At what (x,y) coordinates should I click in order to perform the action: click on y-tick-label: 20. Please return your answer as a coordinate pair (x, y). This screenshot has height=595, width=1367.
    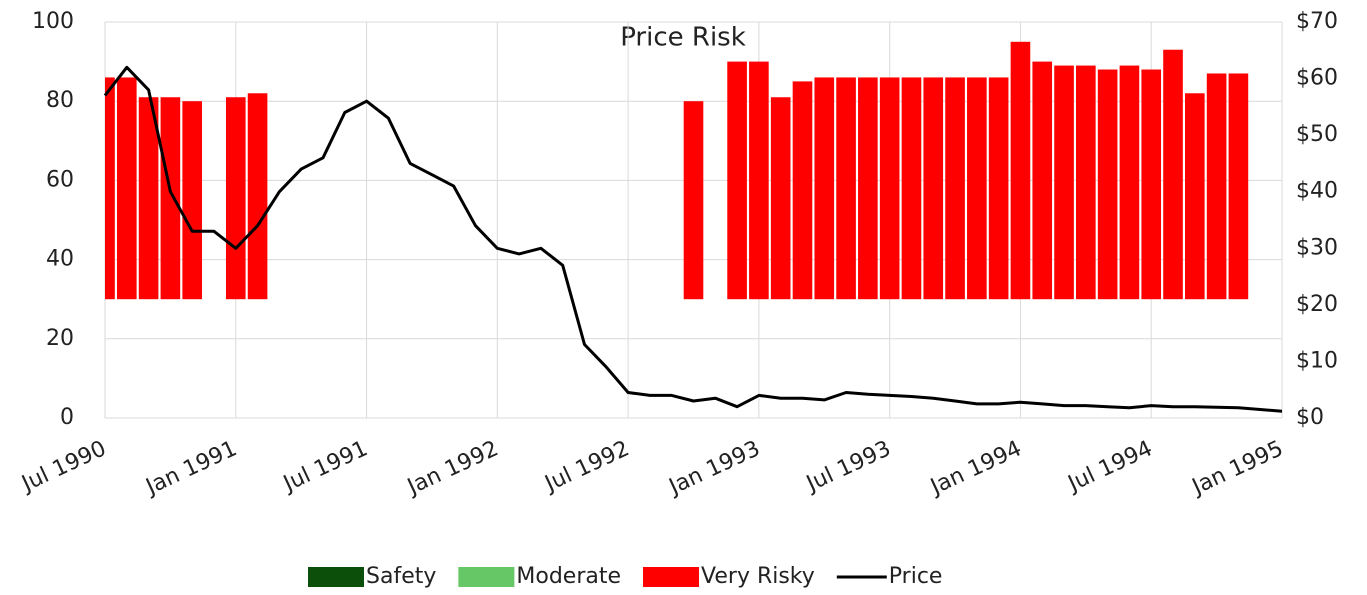
    Looking at the image, I should click on (60, 338).